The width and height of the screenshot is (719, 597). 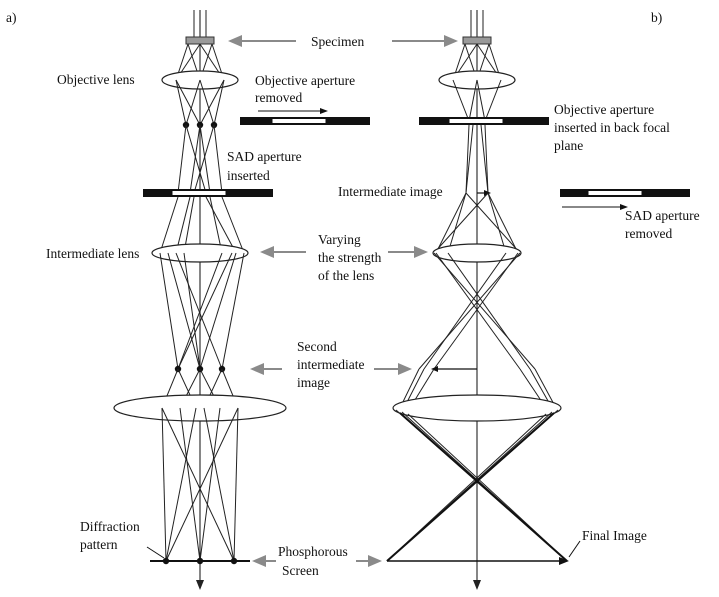 What do you see at coordinates (337, 41) in the screenshot?
I see `specimen-label: Specimen` at bounding box center [337, 41].